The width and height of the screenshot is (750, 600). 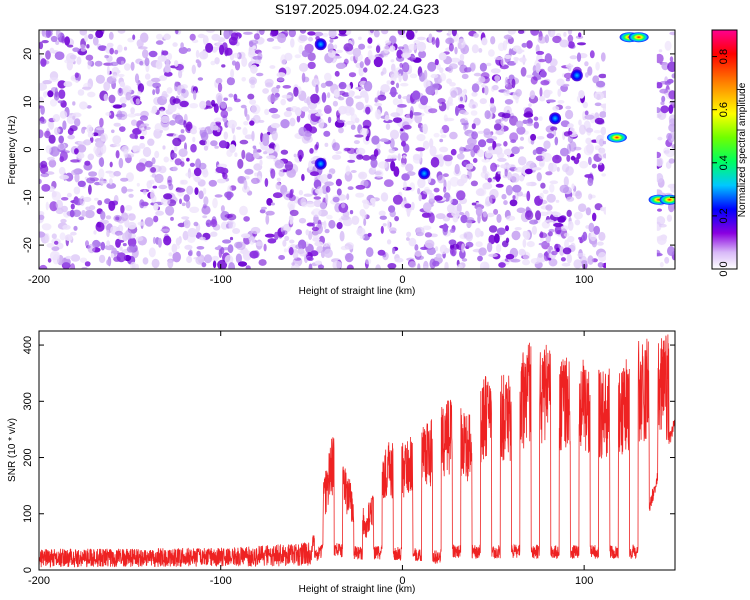 I want to click on heatmap-hotspot, so click(x=638, y=37).